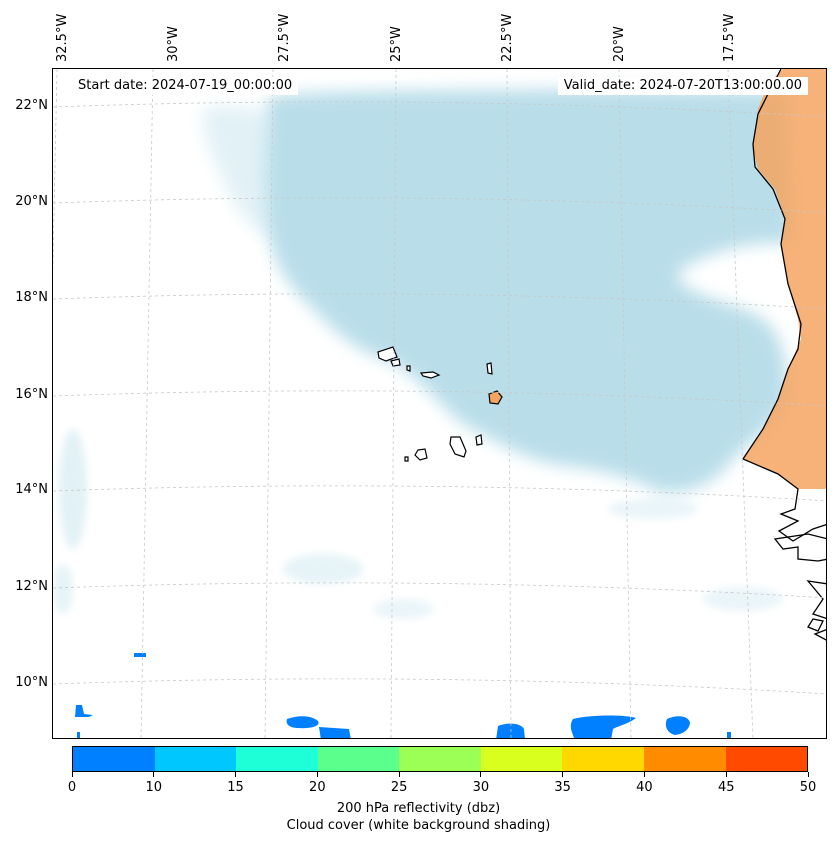  Describe the element at coordinates (430, 375) in the screenshot. I see `island-sao-nicolau` at that location.